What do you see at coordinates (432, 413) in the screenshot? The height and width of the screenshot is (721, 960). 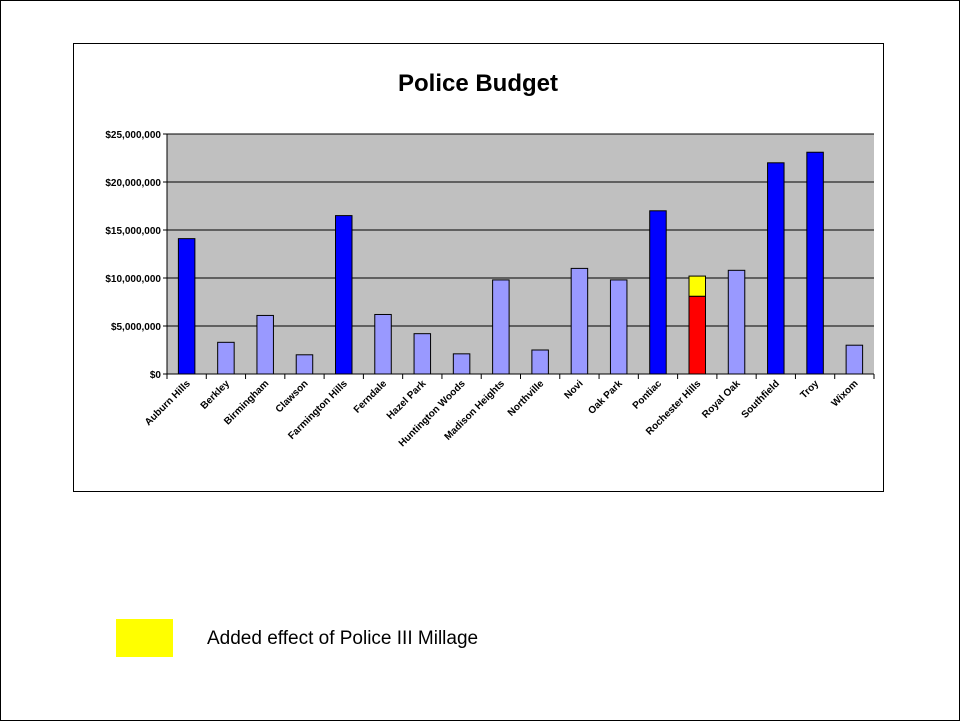 I see `x-tick-label: Huntington Woods` at bounding box center [432, 413].